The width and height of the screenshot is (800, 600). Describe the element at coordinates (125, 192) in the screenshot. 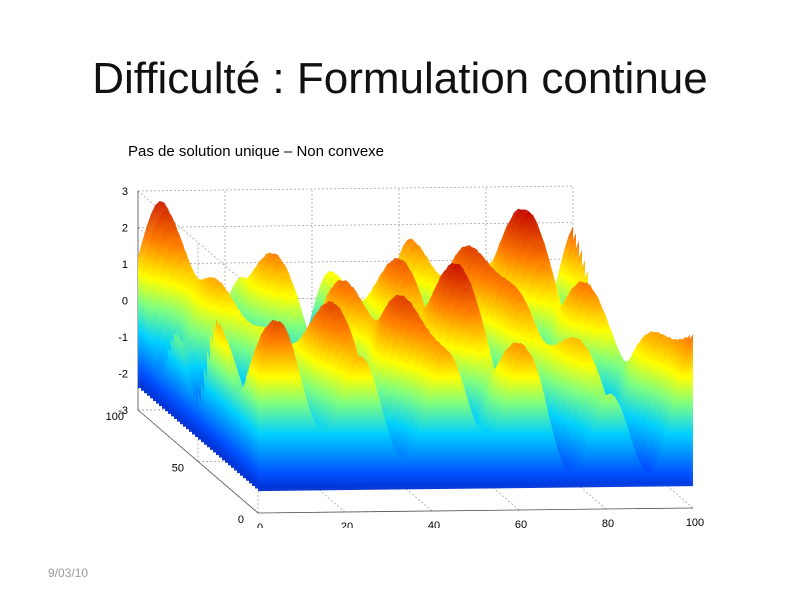

I see `z-tick-label: 3` at that location.